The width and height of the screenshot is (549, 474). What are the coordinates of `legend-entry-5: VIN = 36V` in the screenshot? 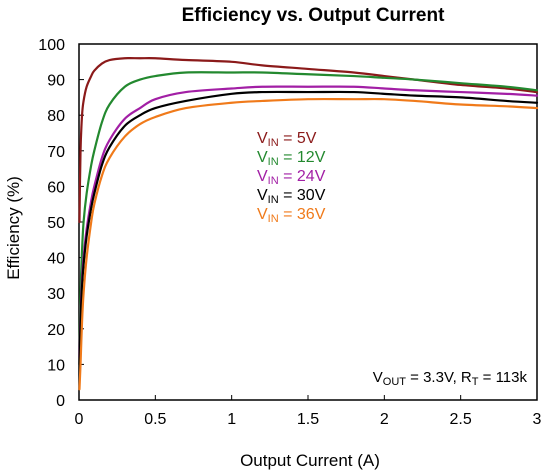 It's located at (291, 215).